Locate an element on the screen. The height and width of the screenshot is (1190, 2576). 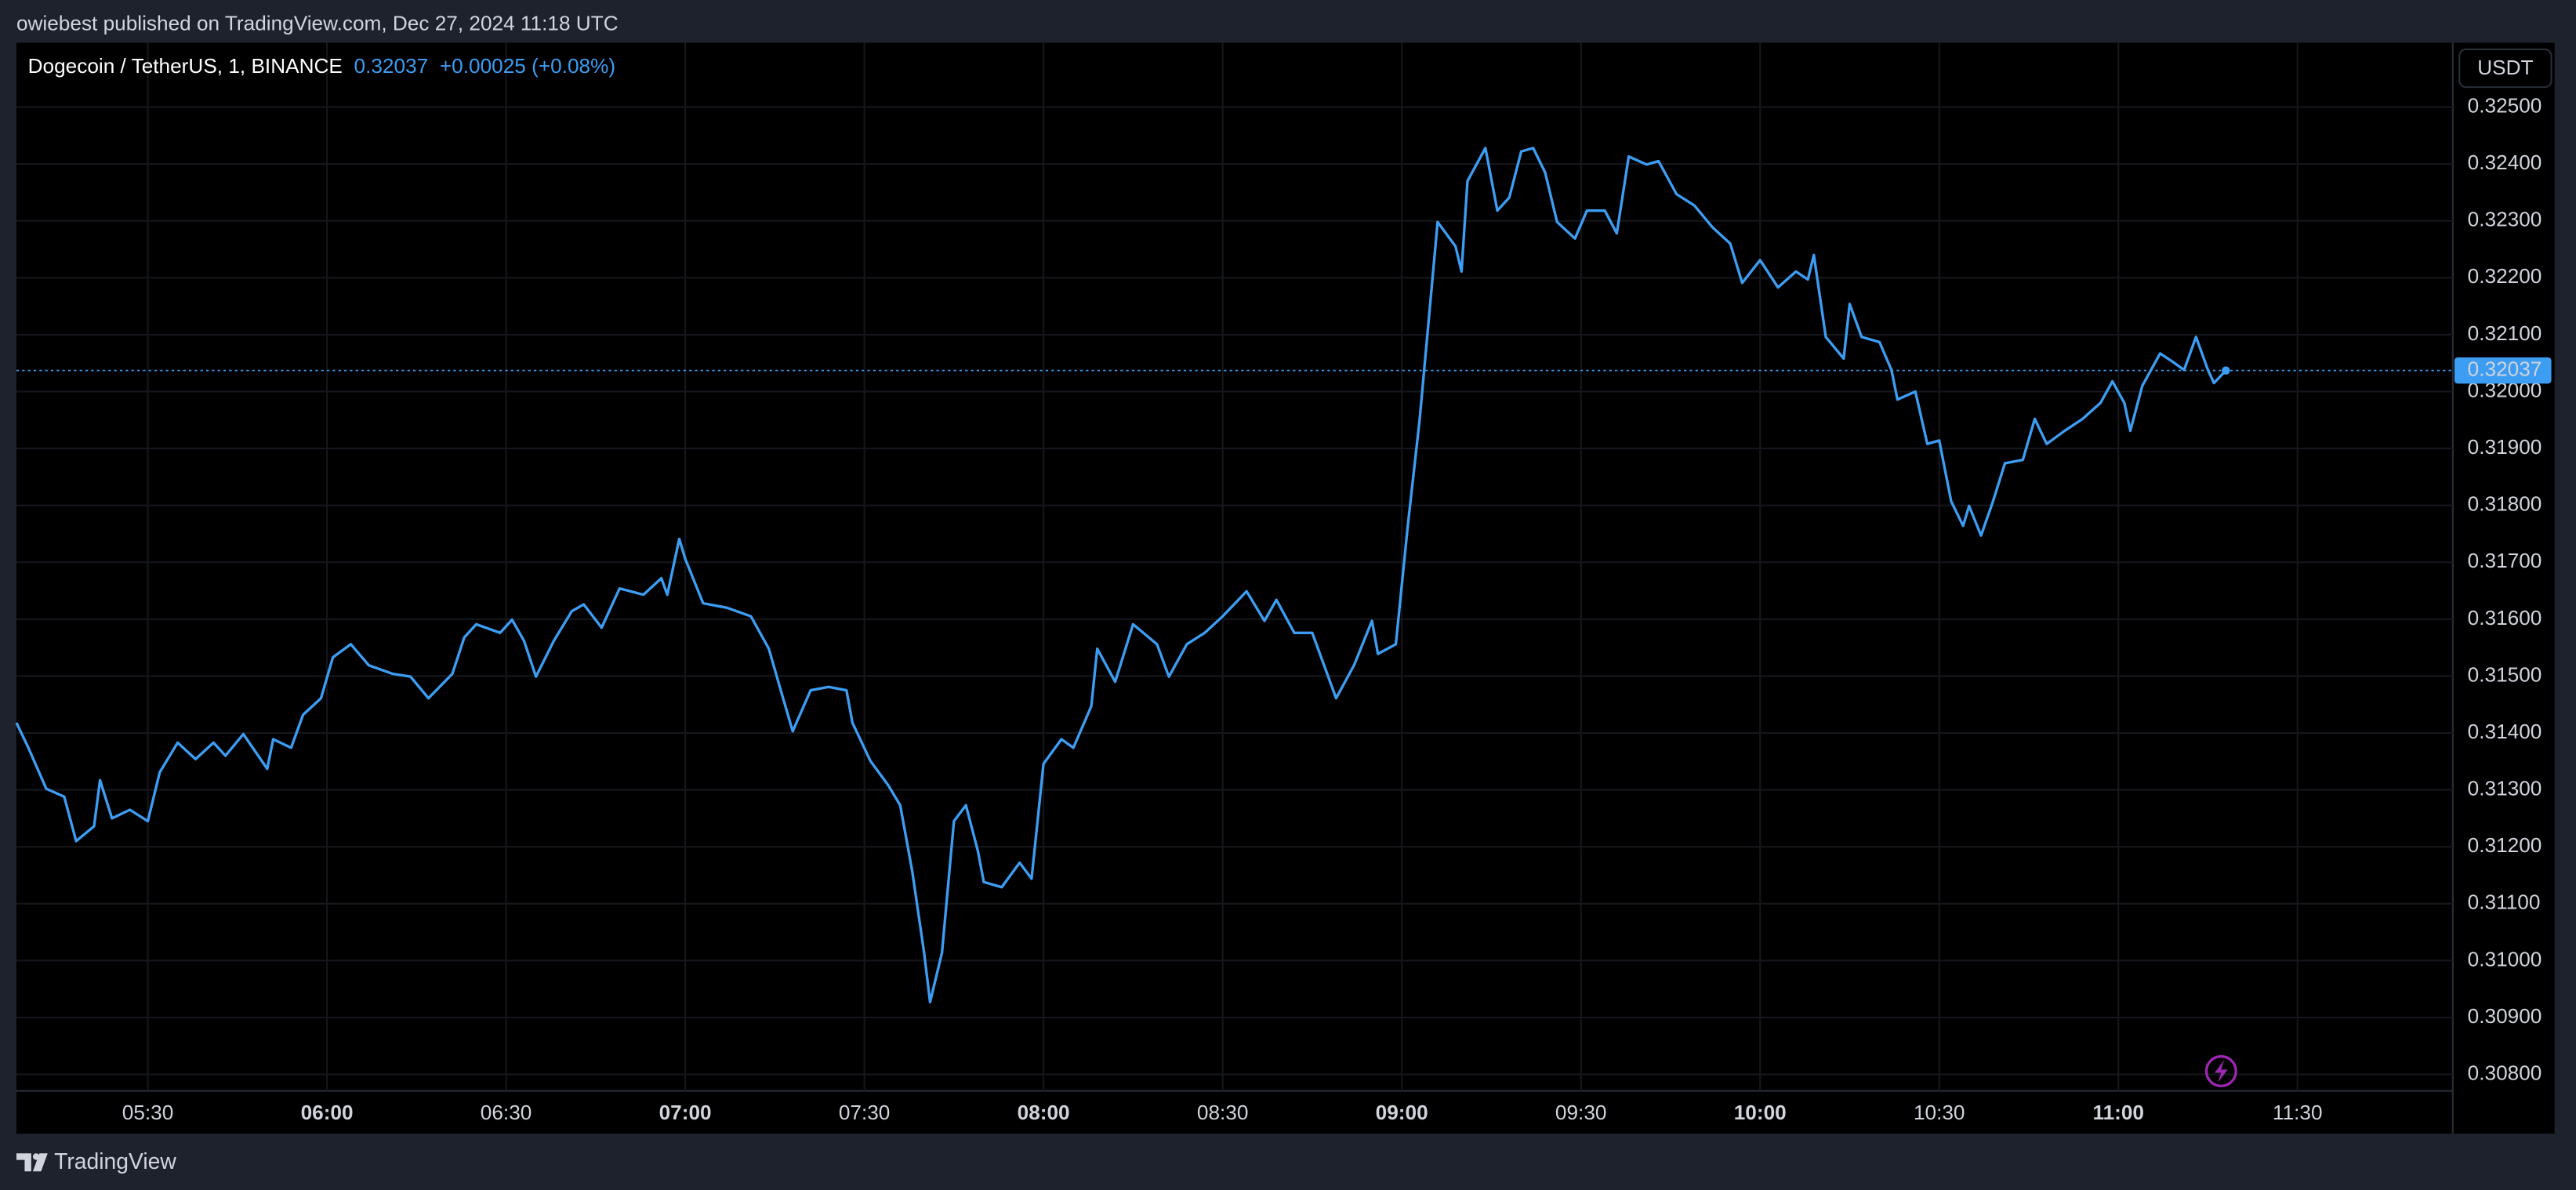
x-tick-label: 09:30 is located at coordinates (1581, 1112).